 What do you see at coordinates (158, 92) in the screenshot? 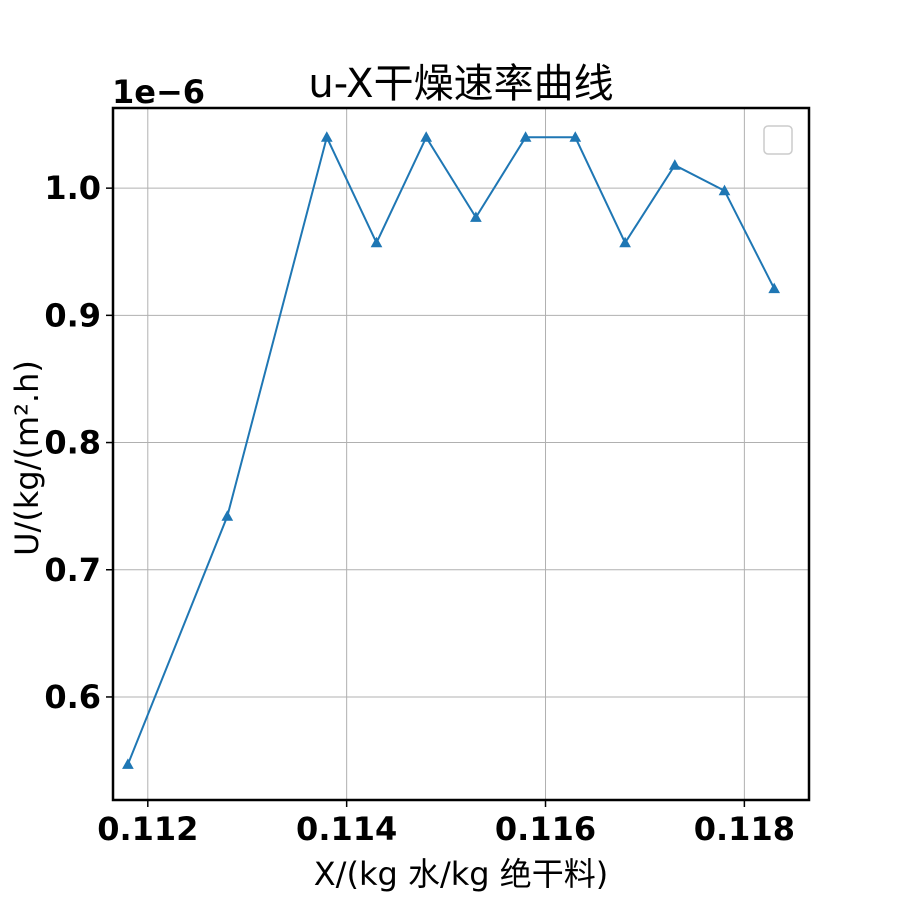
I see `y-offset-text: 1e−6` at bounding box center [158, 92].